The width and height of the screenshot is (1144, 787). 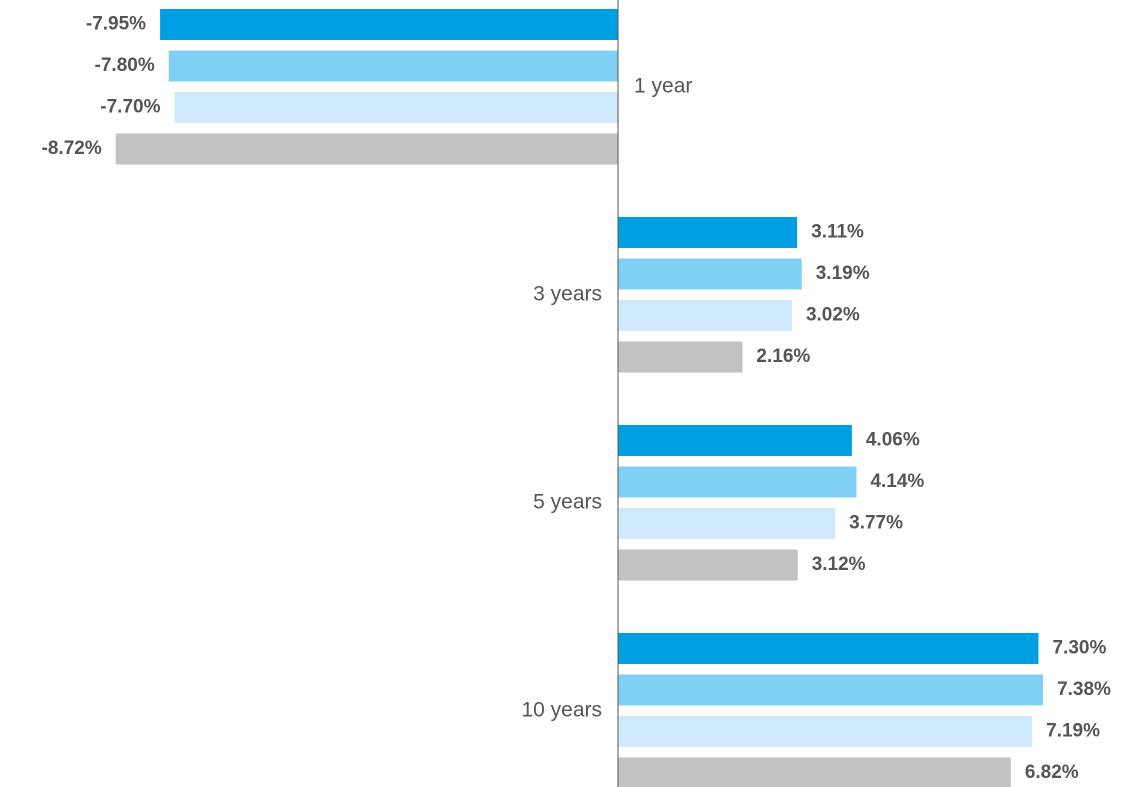 What do you see at coordinates (72, 148) in the screenshot?
I see `value-label: -8.72%` at bounding box center [72, 148].